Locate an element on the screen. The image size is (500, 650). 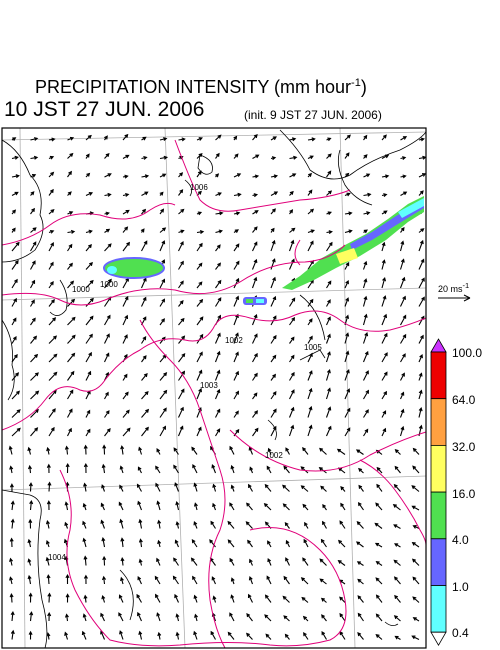
legend-level-16: 16.0 is located at coordinates (464, 494).